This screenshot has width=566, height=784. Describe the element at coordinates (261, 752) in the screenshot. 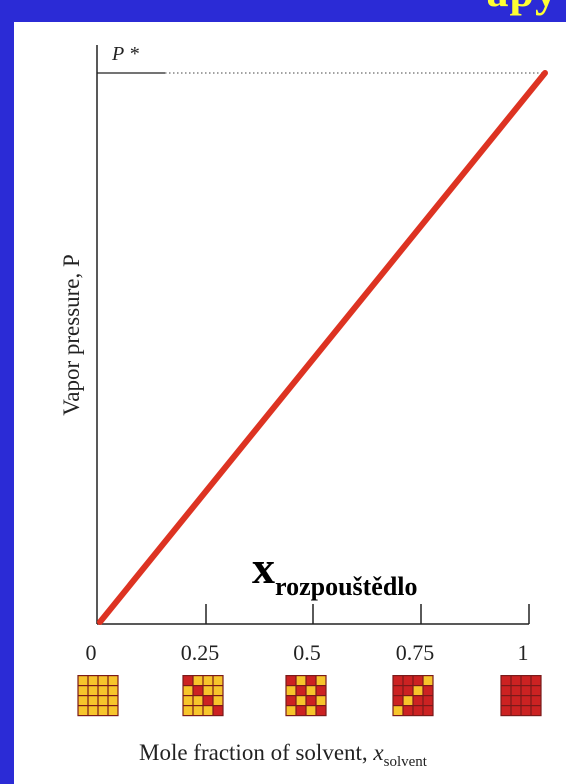

I see `x-axis-label-text: Mole fraction of solvent, x` at that location.